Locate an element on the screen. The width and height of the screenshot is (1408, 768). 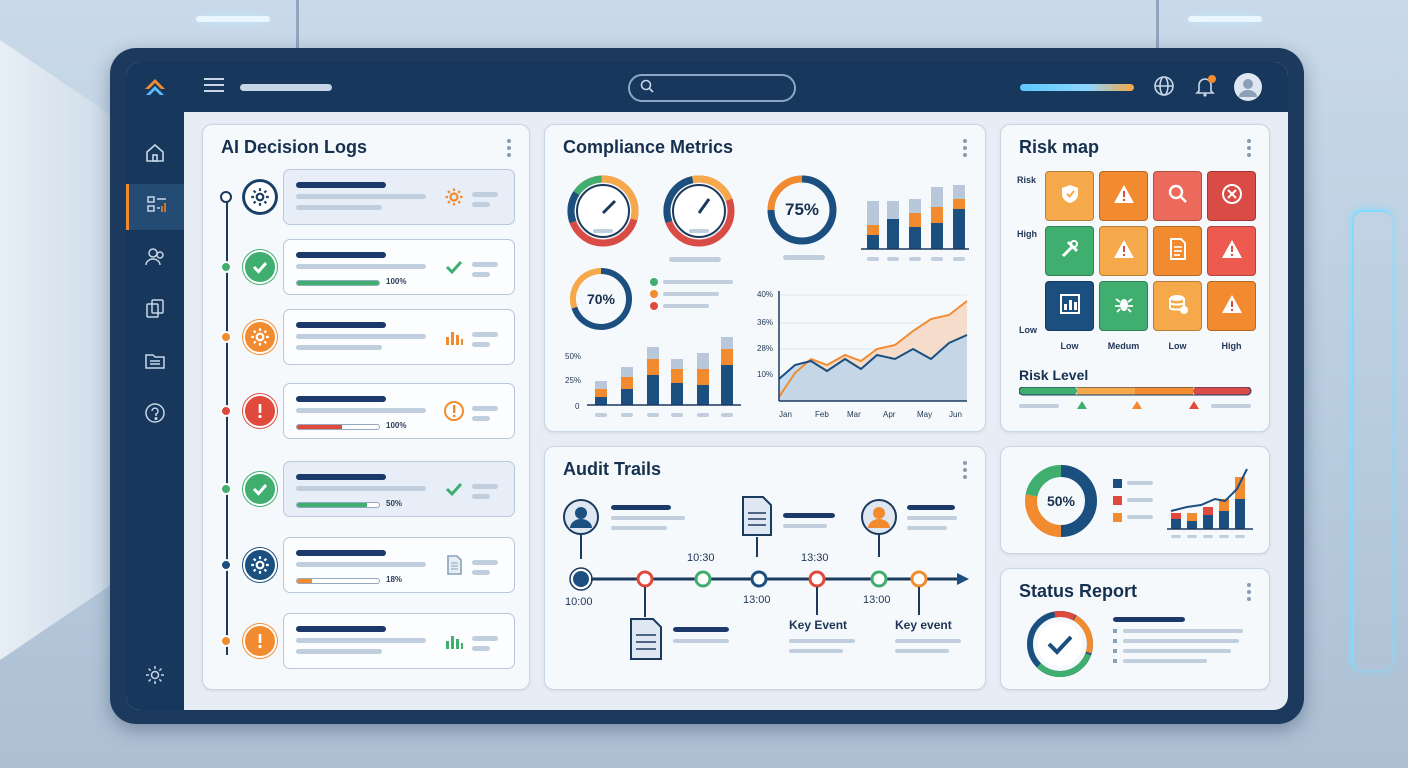
risk-x-label: Low is located at coordinates (1177, 346).